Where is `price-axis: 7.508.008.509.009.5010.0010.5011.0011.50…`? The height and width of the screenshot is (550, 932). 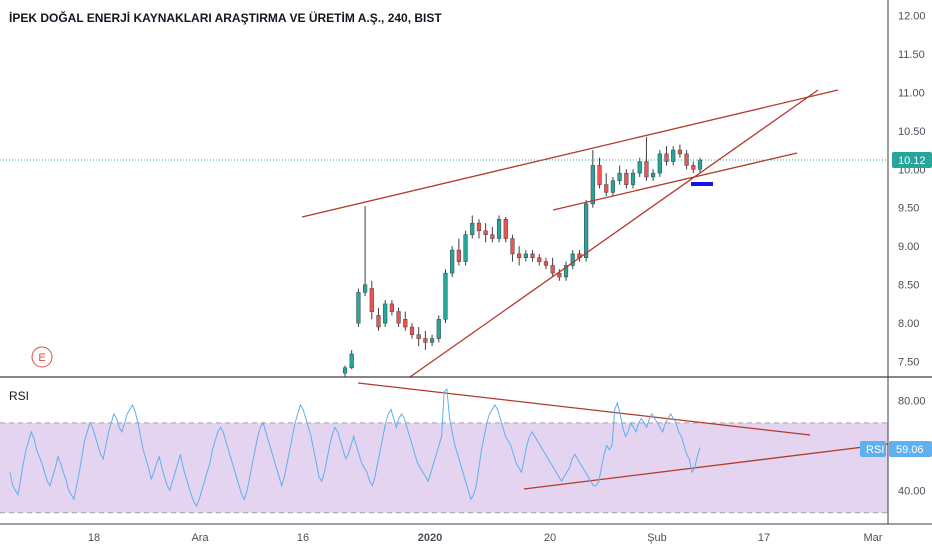
price-axis: 7.508.008.509.009.5010.0010.5011.0011.50… is located at coordinates (912, 189).